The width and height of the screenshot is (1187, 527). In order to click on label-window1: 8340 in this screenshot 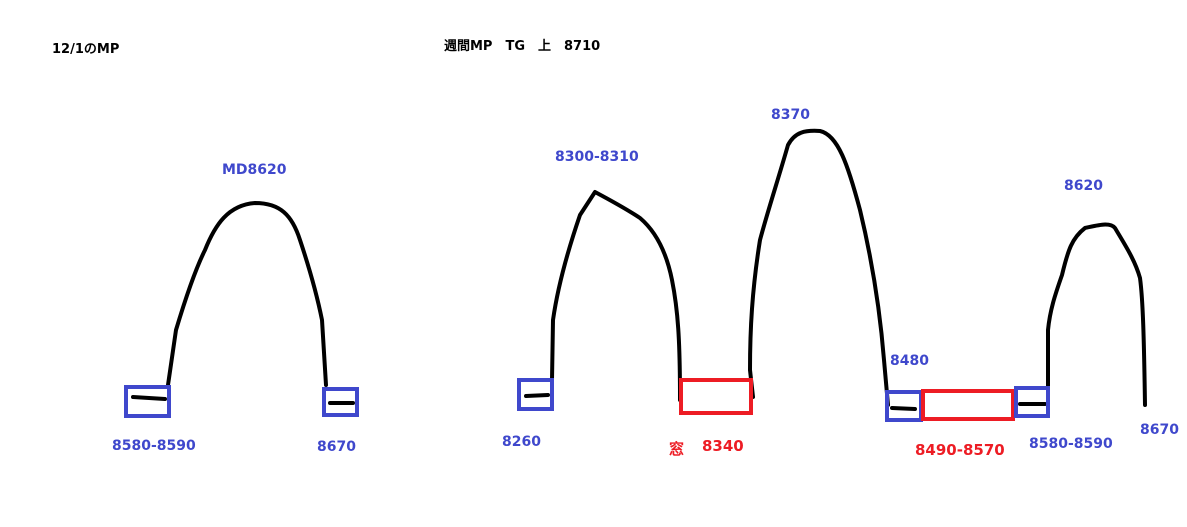, I will do `click(723, 446)`.